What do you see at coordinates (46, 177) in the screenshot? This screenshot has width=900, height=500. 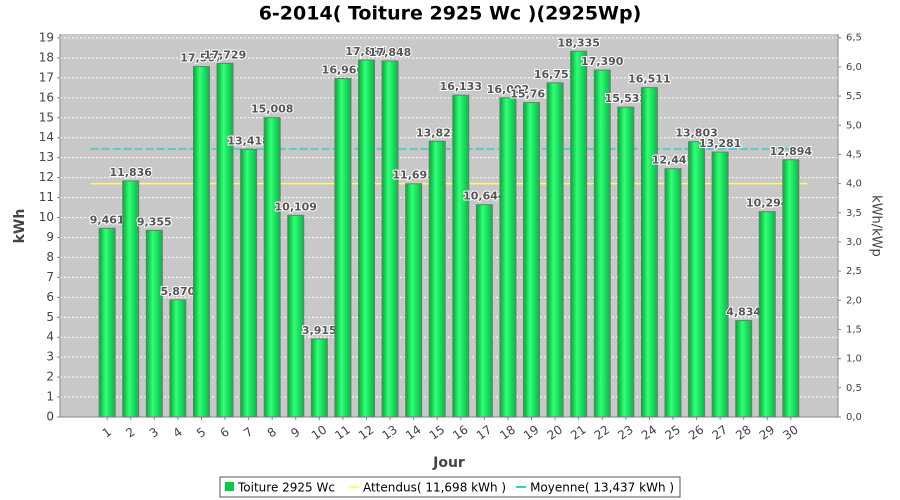 I see `y-tick-label: 12` at bounding box center [46, 177].